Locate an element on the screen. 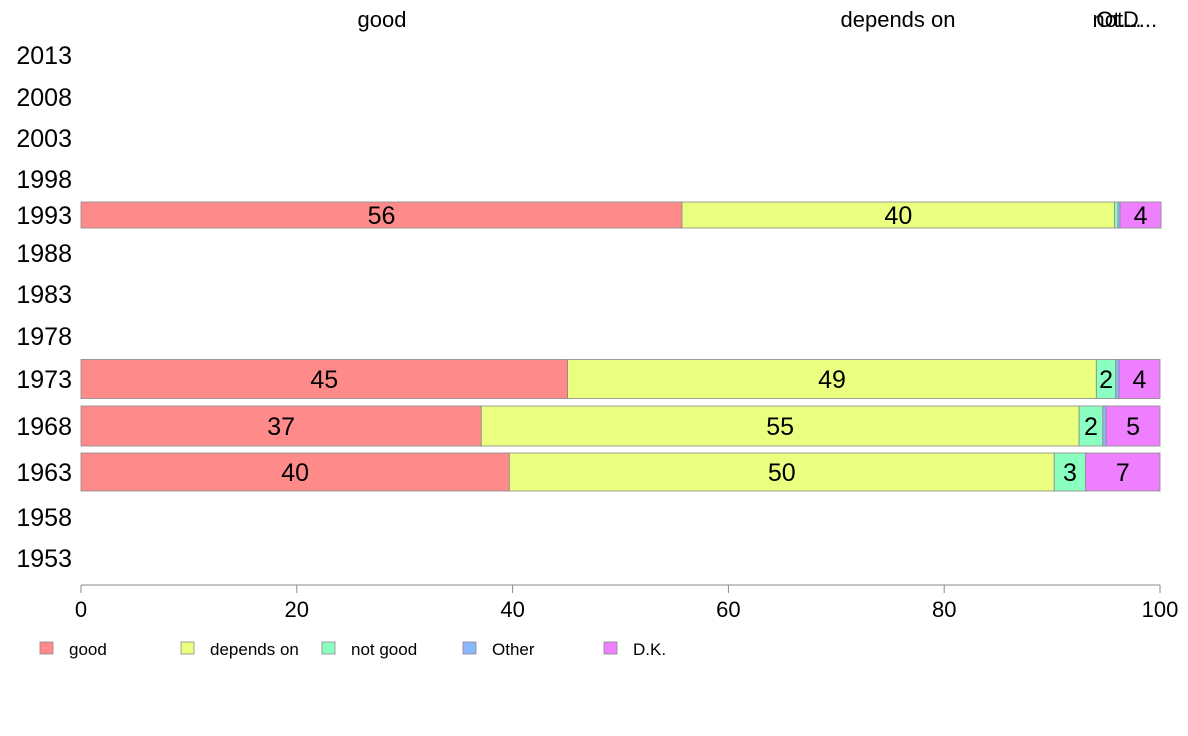  bar-value-label-1963-4: 7 is located at coordinates (1123, 473).